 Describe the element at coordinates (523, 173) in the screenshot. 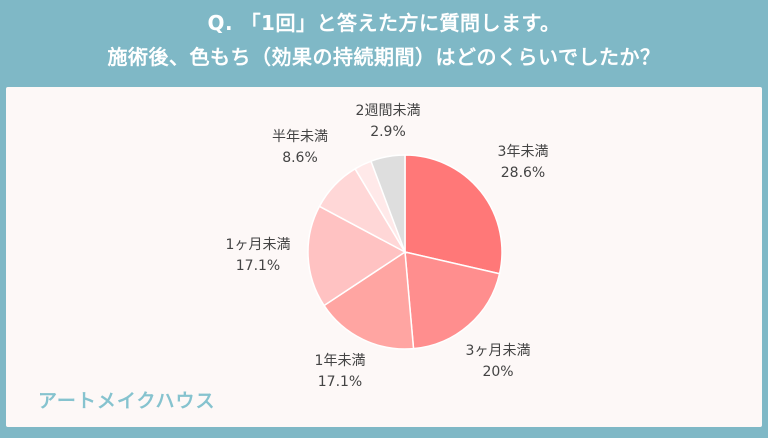

I see `slice-value-label: 28.6%` at that location.